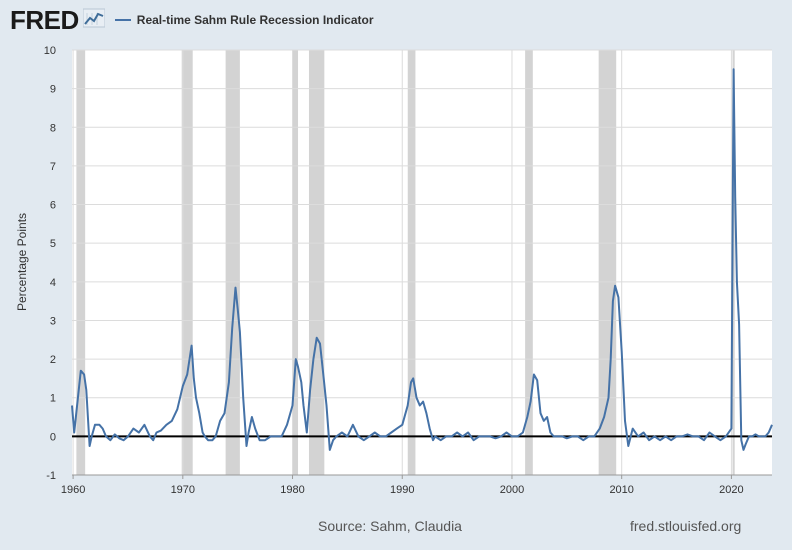 This screenshot has width=792, height=550. What do you see at coordinates (53, 90) in the screenshot?
I see `y-tick-label: 9` at bounding box center [53, 90].